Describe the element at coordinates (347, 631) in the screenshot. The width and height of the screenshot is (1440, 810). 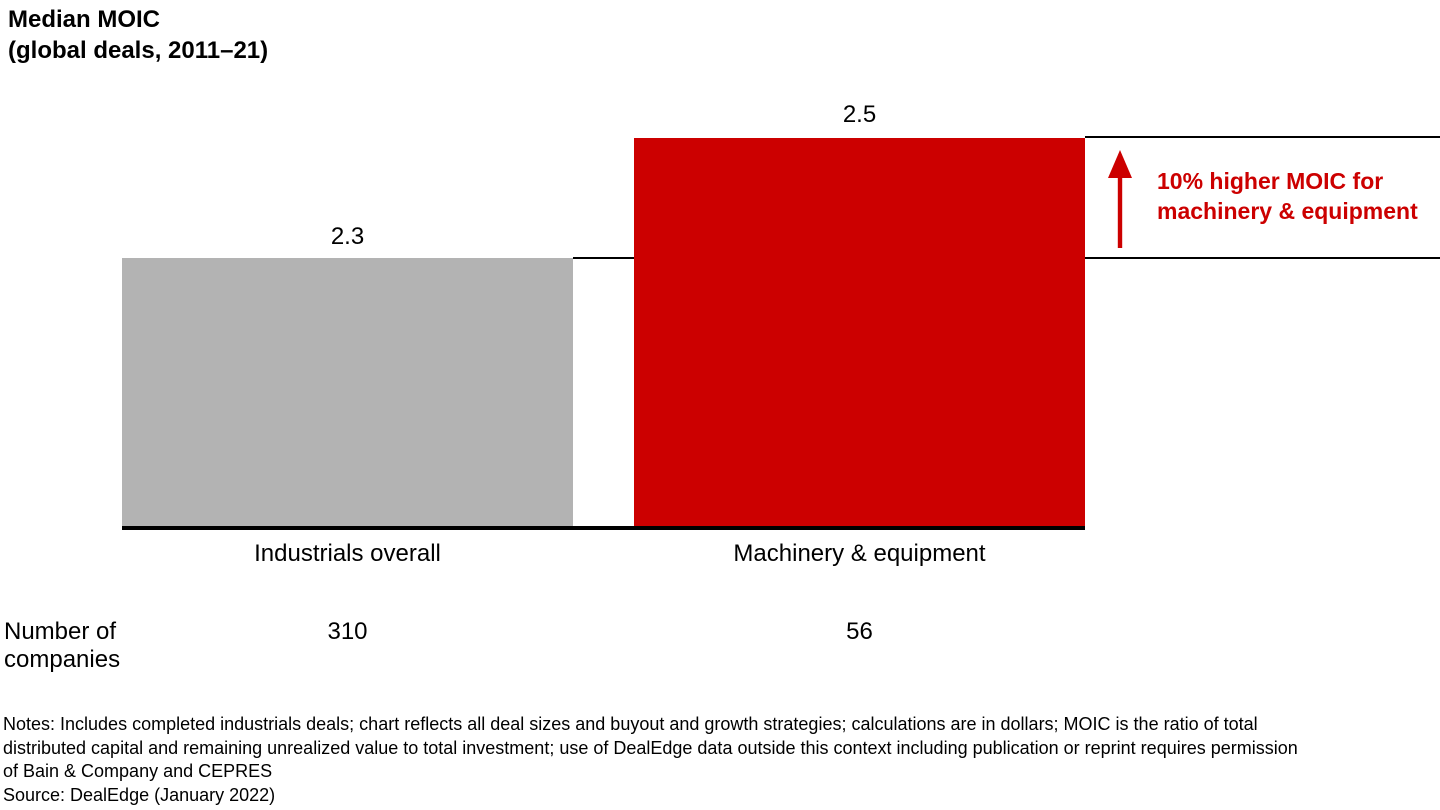
I see `companies-count-industrials: 310` at that location.